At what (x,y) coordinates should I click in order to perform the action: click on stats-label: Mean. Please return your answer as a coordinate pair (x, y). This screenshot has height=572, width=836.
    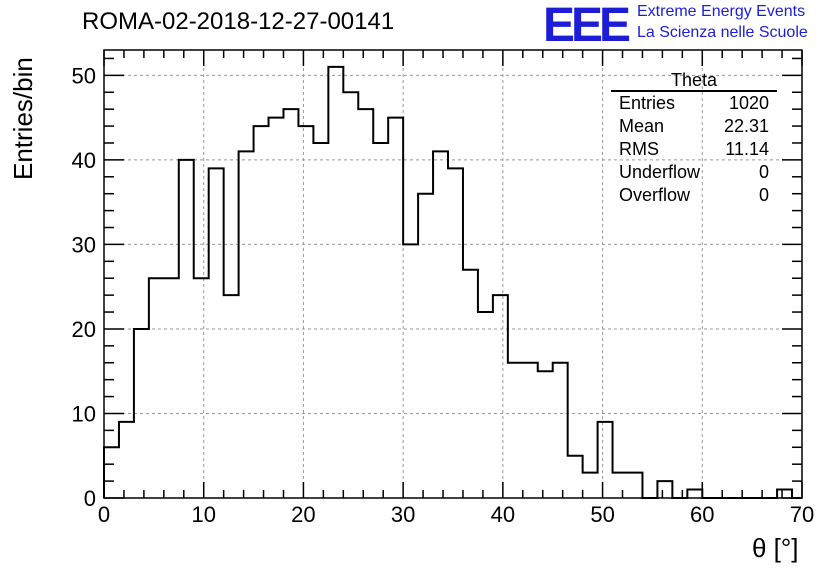
    Looking at the image, I should click on (642, 126).